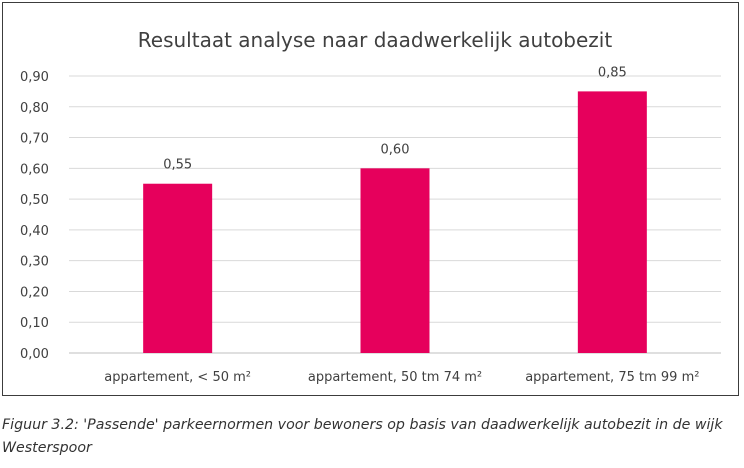 The image size is (744, 468). I want to click on y-tick-label: 0,10, so click(34, 323).